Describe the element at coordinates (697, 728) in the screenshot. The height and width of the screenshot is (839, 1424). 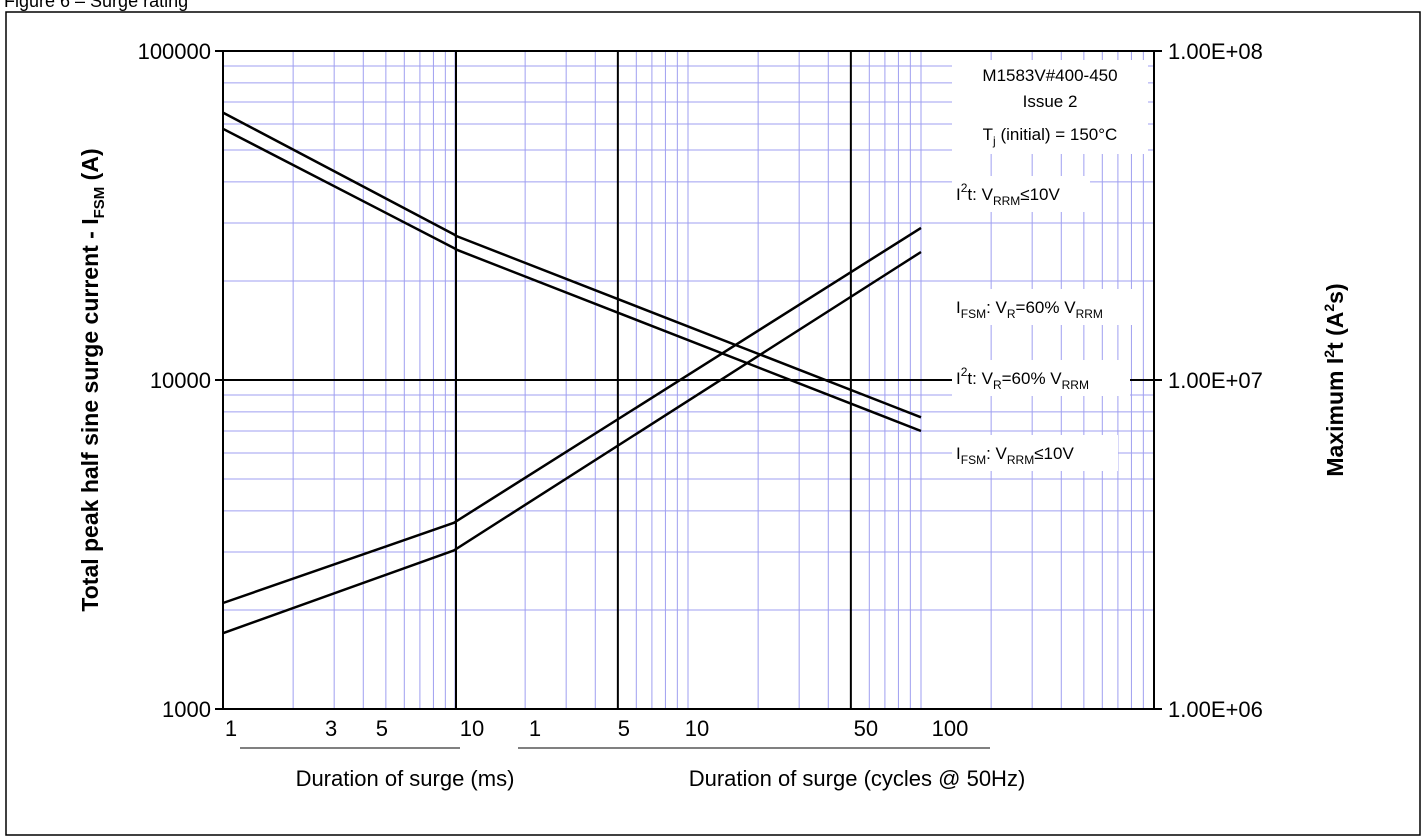
I see `x-tick-label-cycles: 10` at that location.